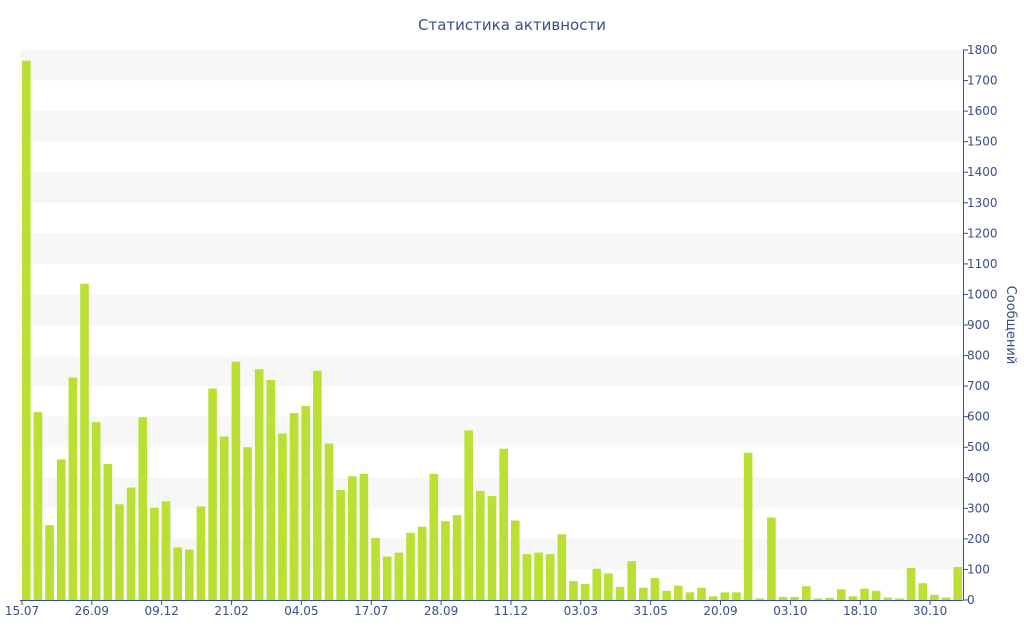 Image resolution: width=1024 pixels, height=640 pixels. What do you see at coordinates (231, 611) in the screenshot?
I see `x-tick-label: 21.02` at bounding box center [231, 611].